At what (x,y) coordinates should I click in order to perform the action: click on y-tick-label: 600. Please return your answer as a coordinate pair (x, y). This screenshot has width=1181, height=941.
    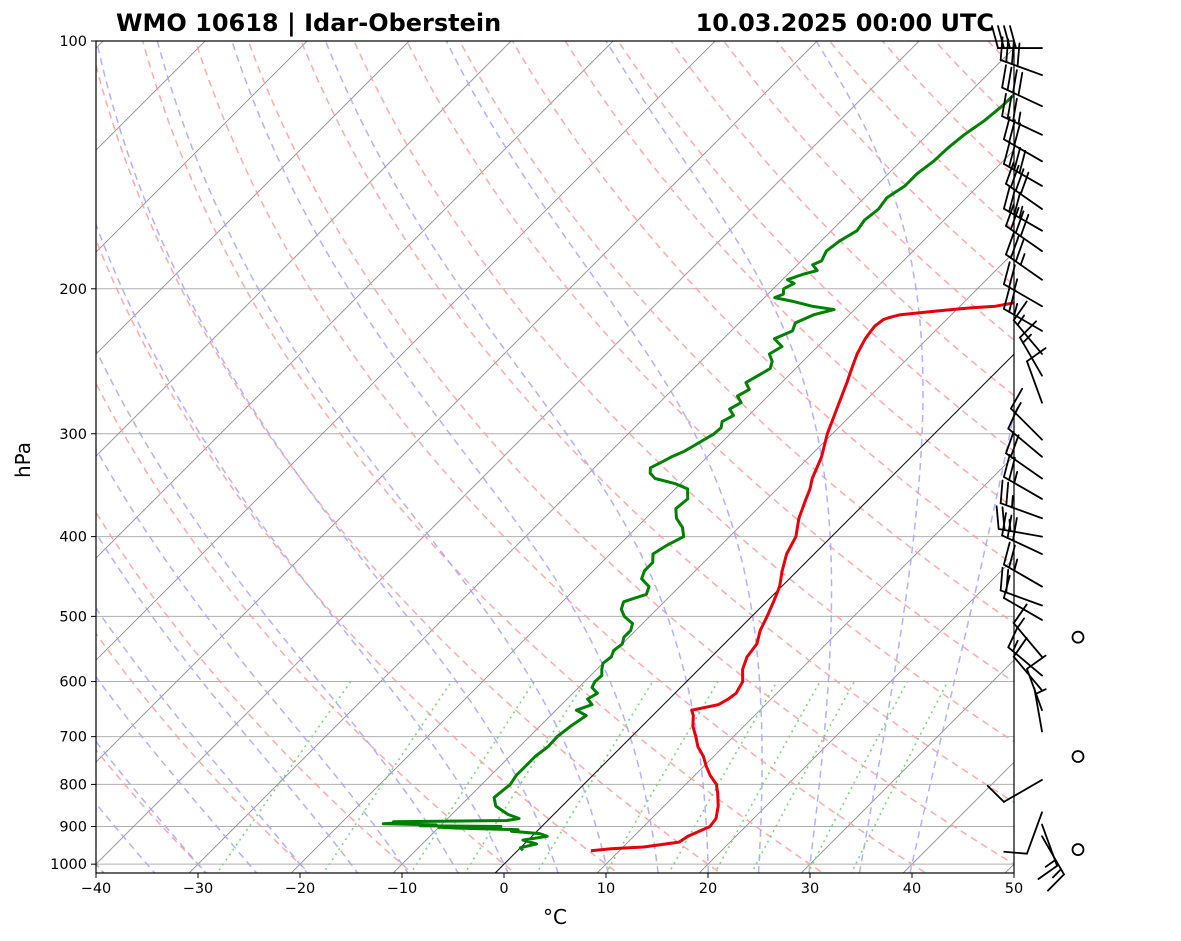
    Looking at the image, I should click on (73, 683).